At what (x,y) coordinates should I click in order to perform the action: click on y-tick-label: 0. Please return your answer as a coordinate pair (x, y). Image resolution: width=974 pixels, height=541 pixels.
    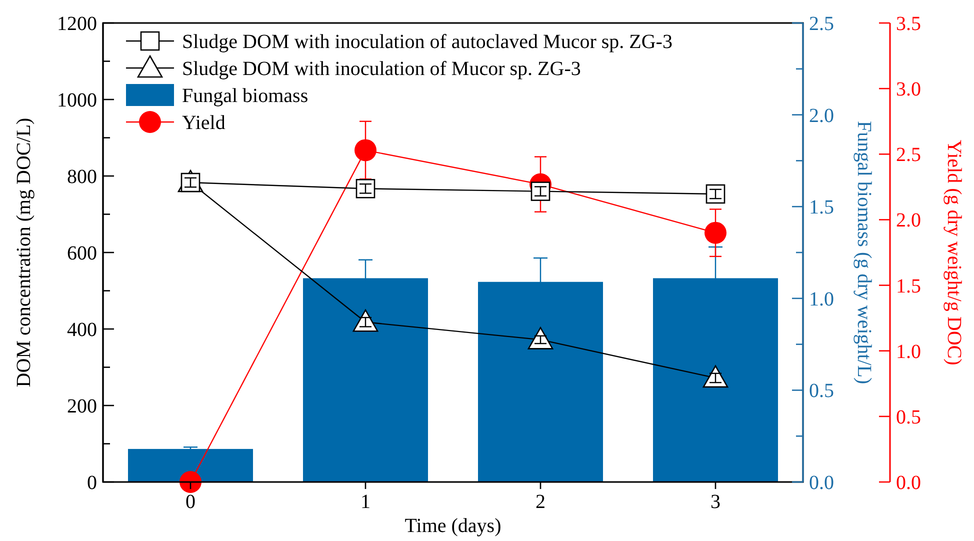
    Looking at the image, I should click on (92, 483).